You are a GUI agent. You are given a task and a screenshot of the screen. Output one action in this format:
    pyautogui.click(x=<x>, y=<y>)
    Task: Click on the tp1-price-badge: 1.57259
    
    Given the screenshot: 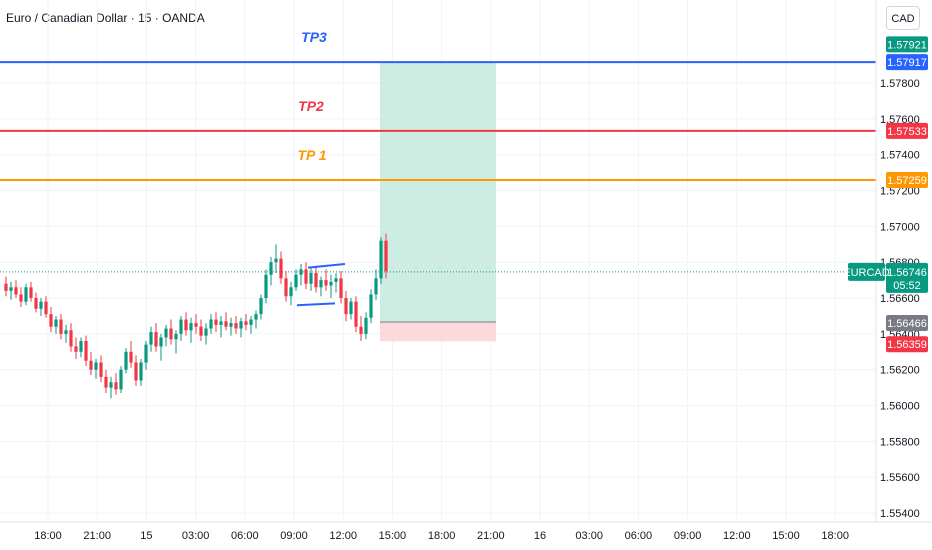 What is the action you would take?
    pyautogui.click(x=907, y=181)
    